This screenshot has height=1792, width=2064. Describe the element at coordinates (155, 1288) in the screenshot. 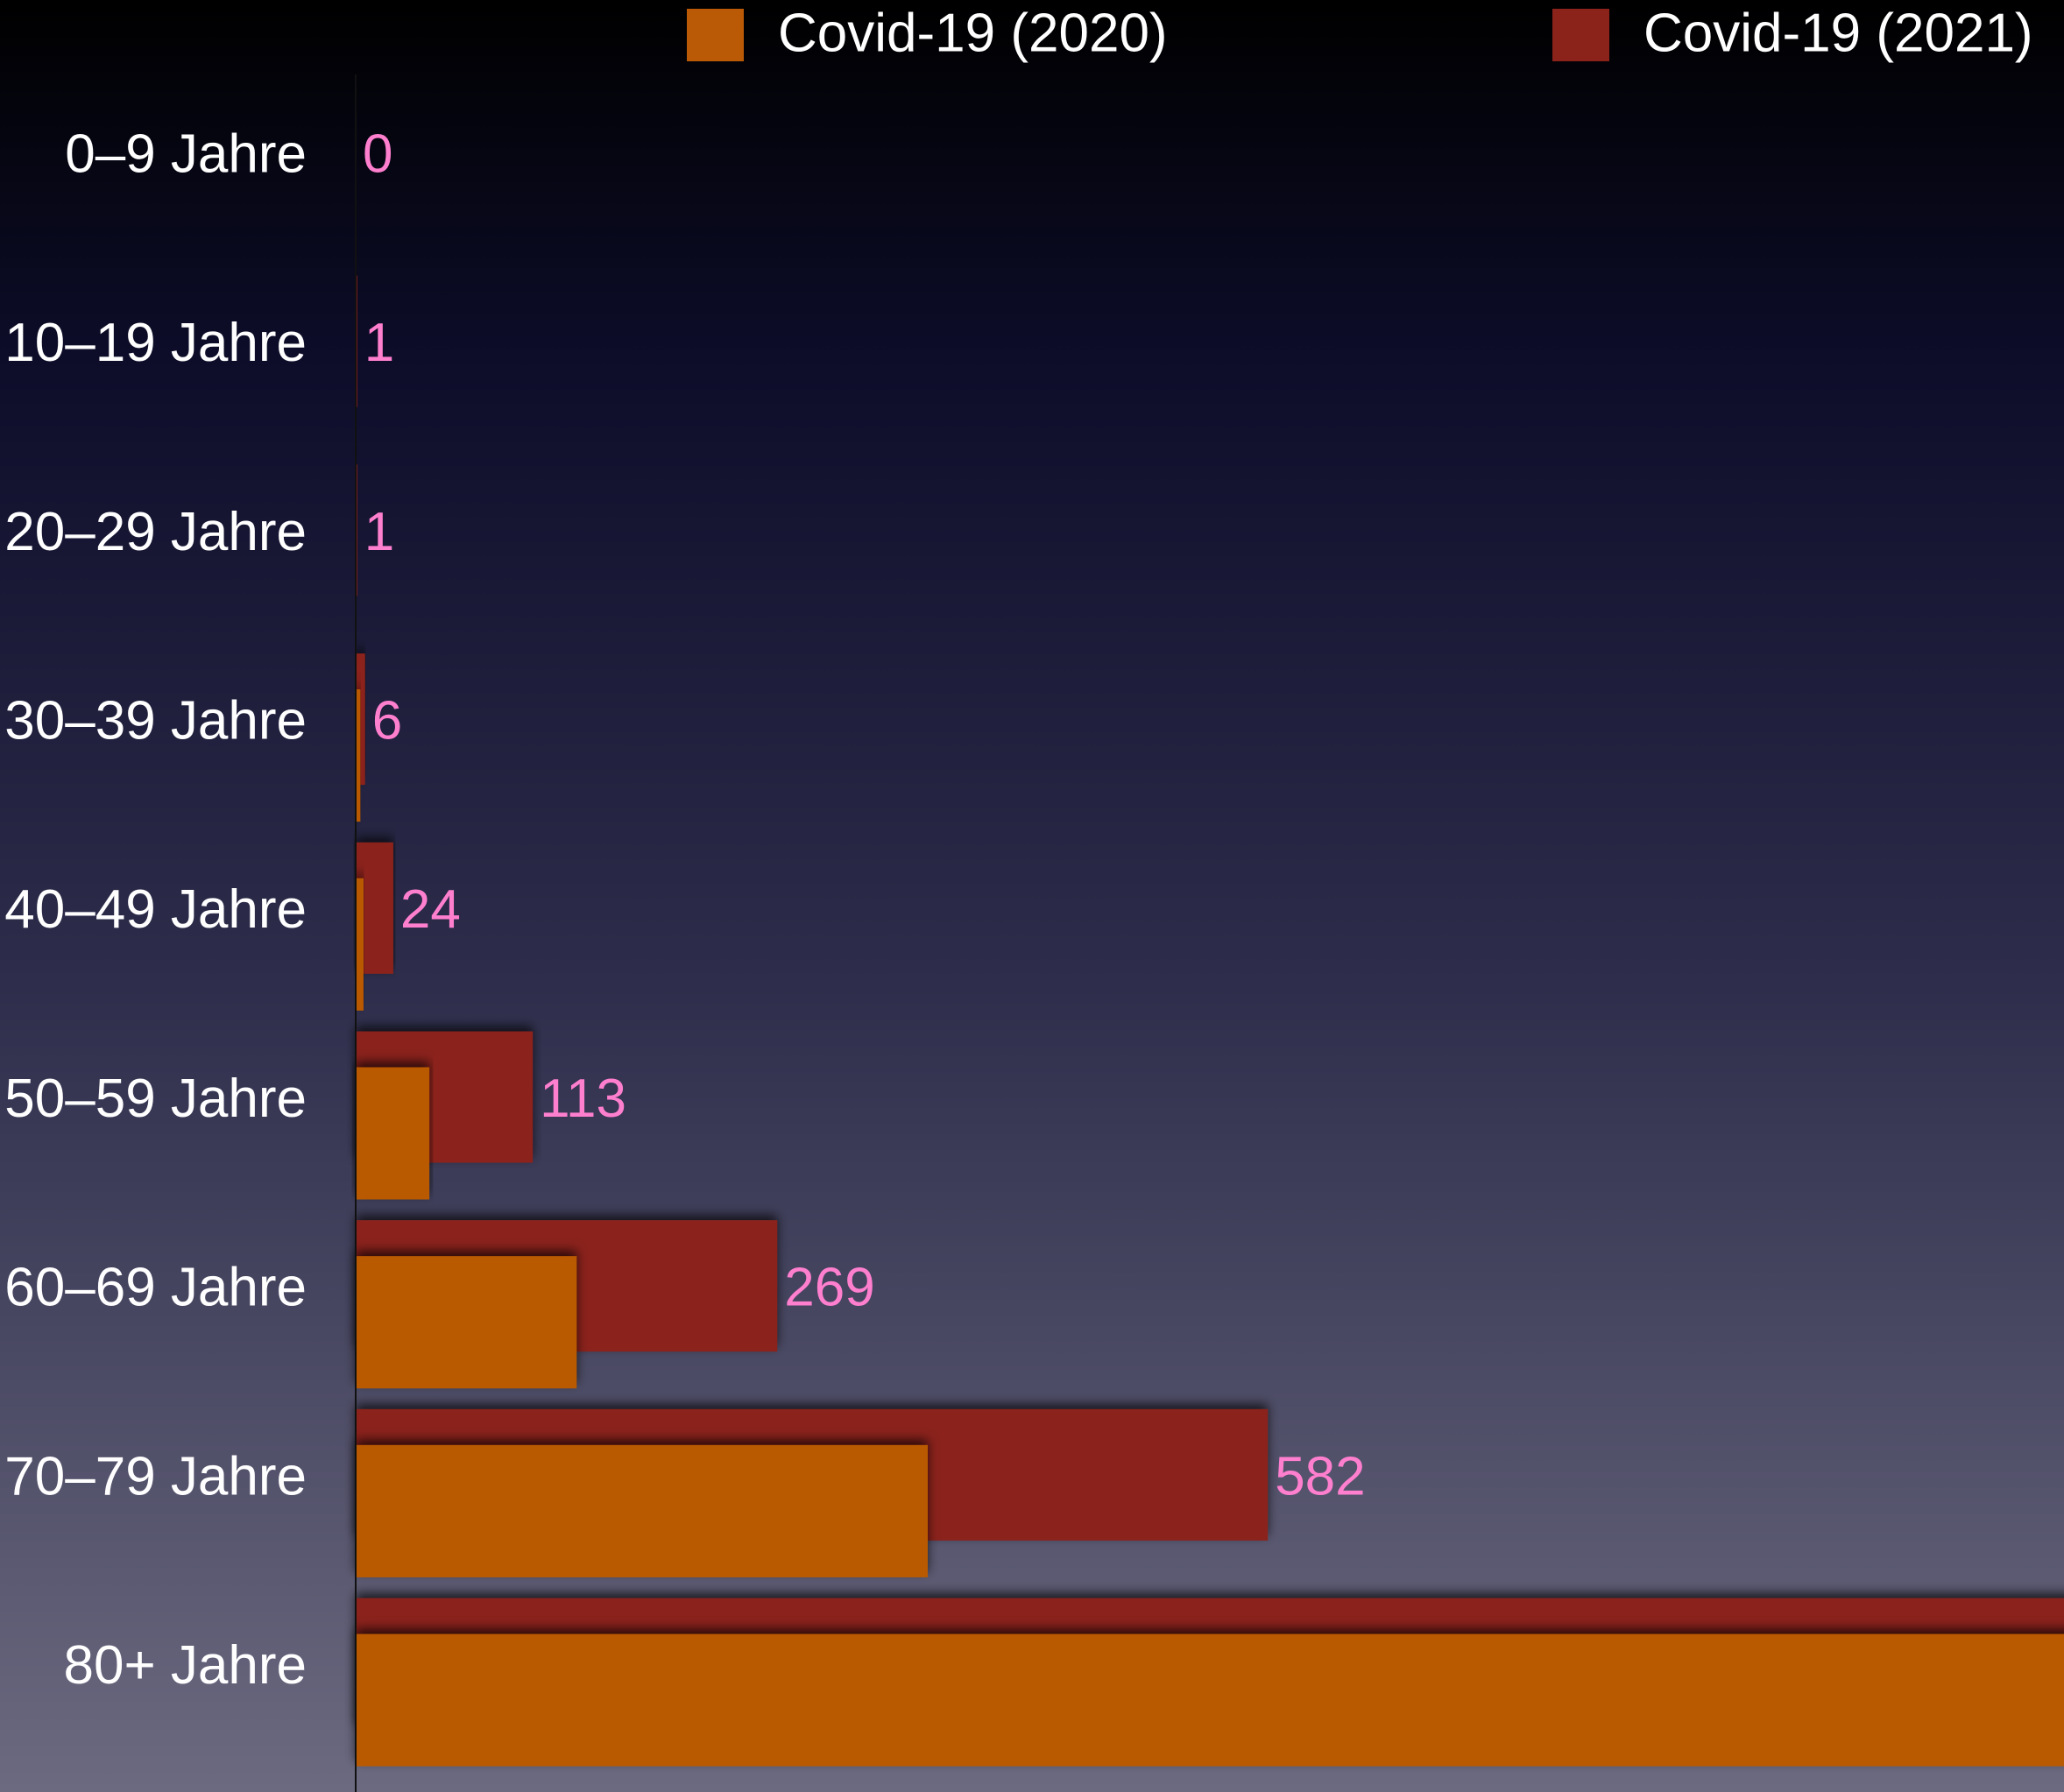

I see `y-tick-label: 60–69 Jahre` at that location.